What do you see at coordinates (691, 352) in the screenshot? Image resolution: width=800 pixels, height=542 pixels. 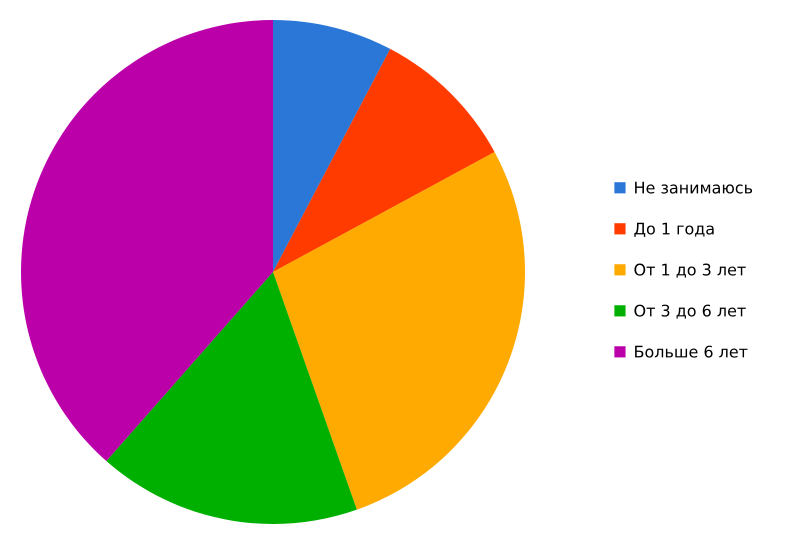 I see `legend-label: Больше 6 лет` at bounding box center [691, 352].